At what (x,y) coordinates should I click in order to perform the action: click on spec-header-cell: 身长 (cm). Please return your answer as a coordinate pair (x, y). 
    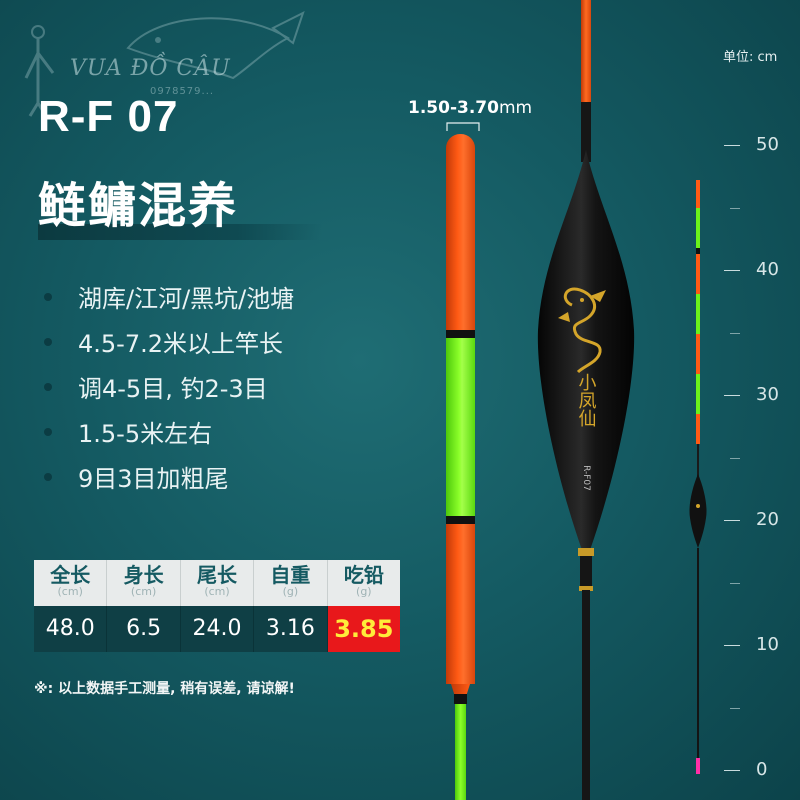
    Looking at the image, I should click on (144, 583).